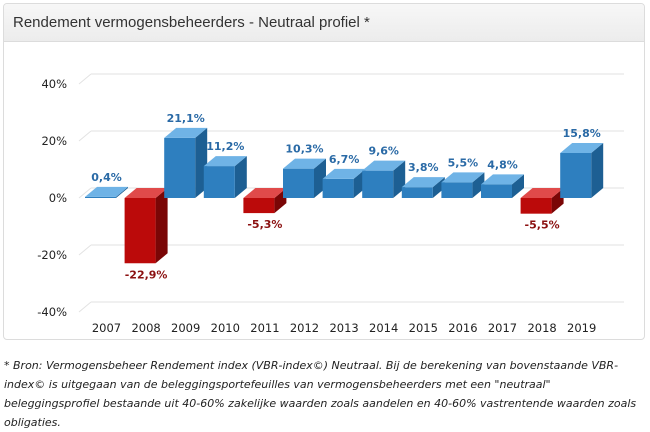 This screenshot has height=432, width=650. Describe the element at coordinates (344, 159) in the screenshot. I see `data-label: 6,7%` at that location.